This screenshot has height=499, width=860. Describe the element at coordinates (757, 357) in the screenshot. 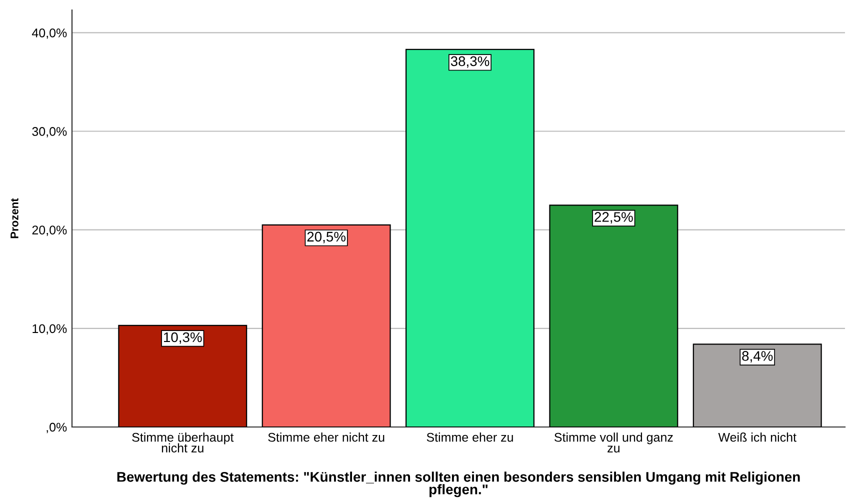

I see `data-label: 8,4%` at that location.